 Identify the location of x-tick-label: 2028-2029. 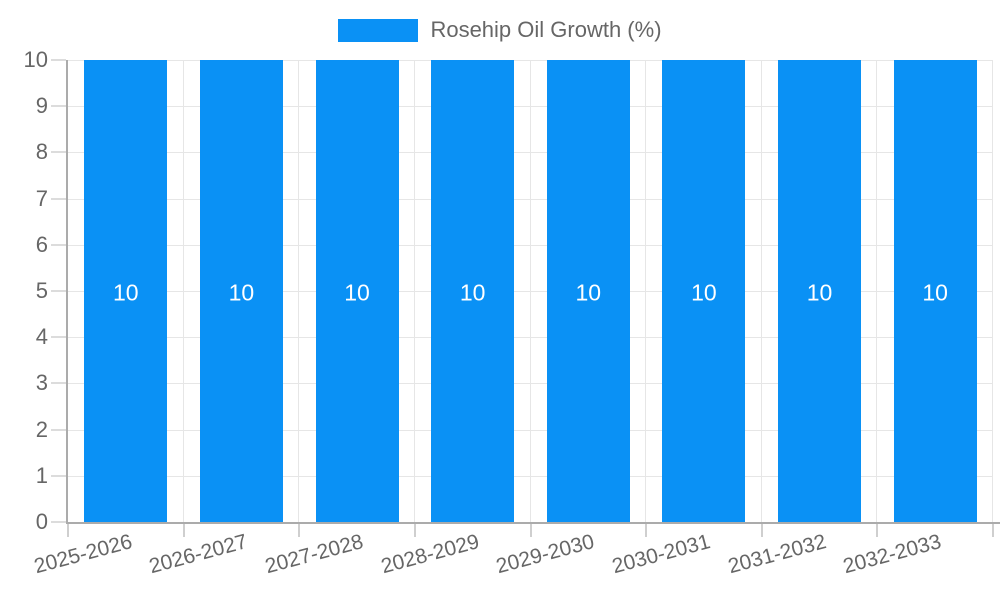
(430, 554).